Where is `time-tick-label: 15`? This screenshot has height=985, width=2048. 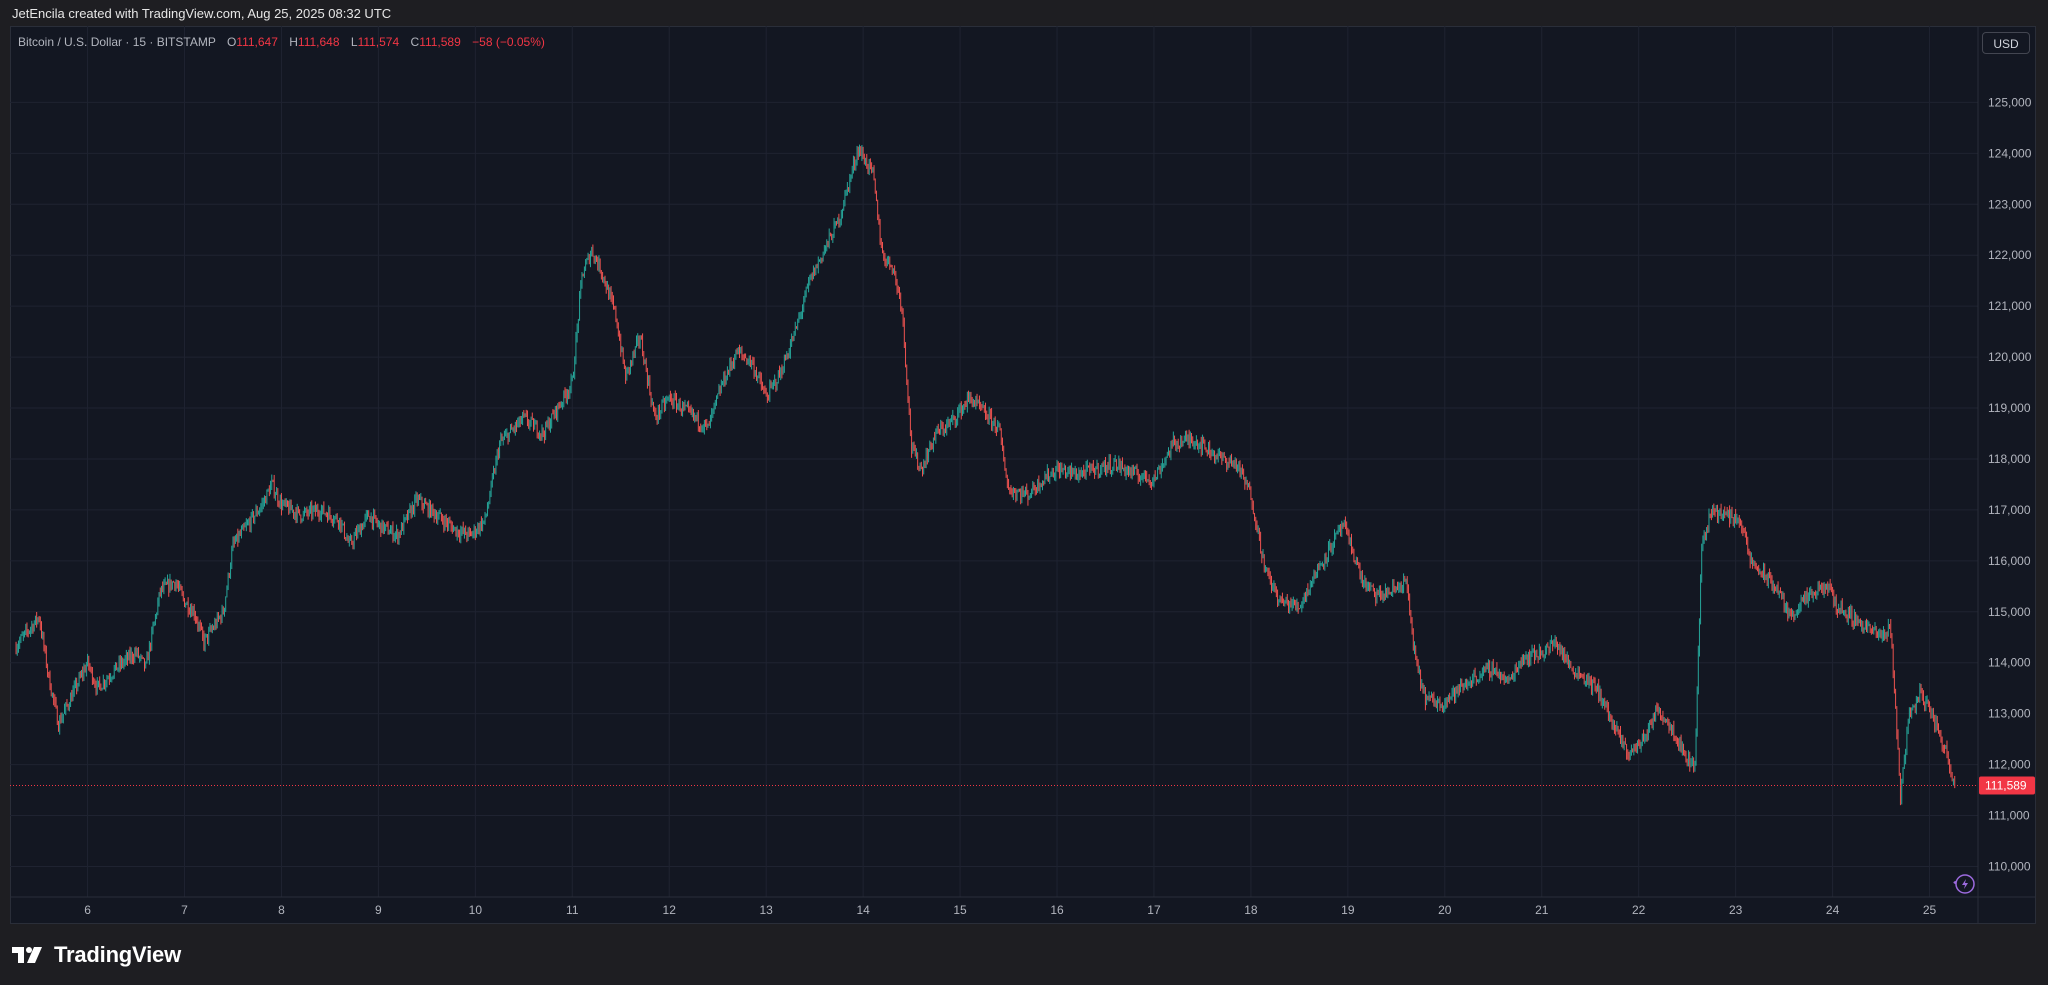
time-tick-label: 15 is located at coordinates (960, 910).